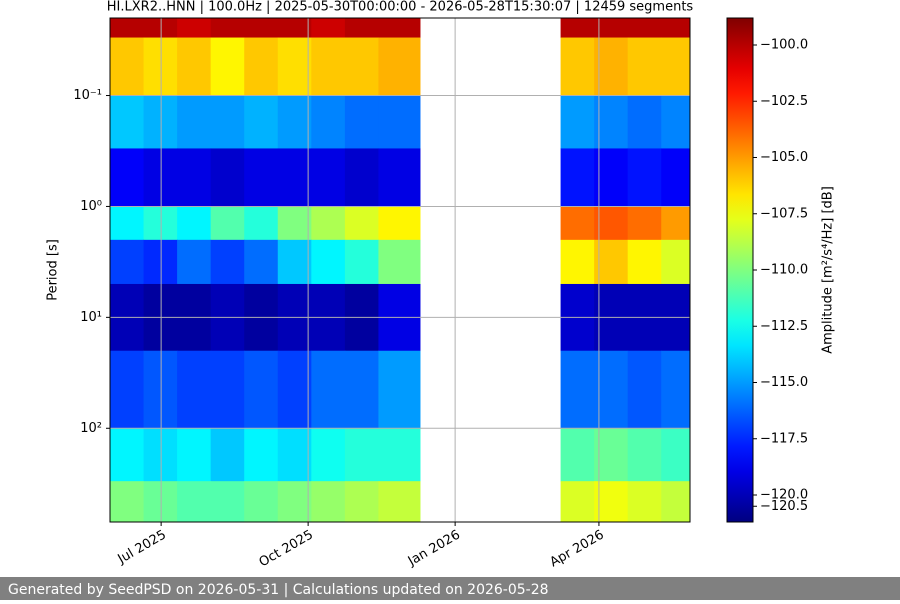 The width and height of the screenshot is (900, 604). Describe the element at coordinates (784, 382) in the screenshot. I see `colorbar-tick-label: −115.0` at that location.